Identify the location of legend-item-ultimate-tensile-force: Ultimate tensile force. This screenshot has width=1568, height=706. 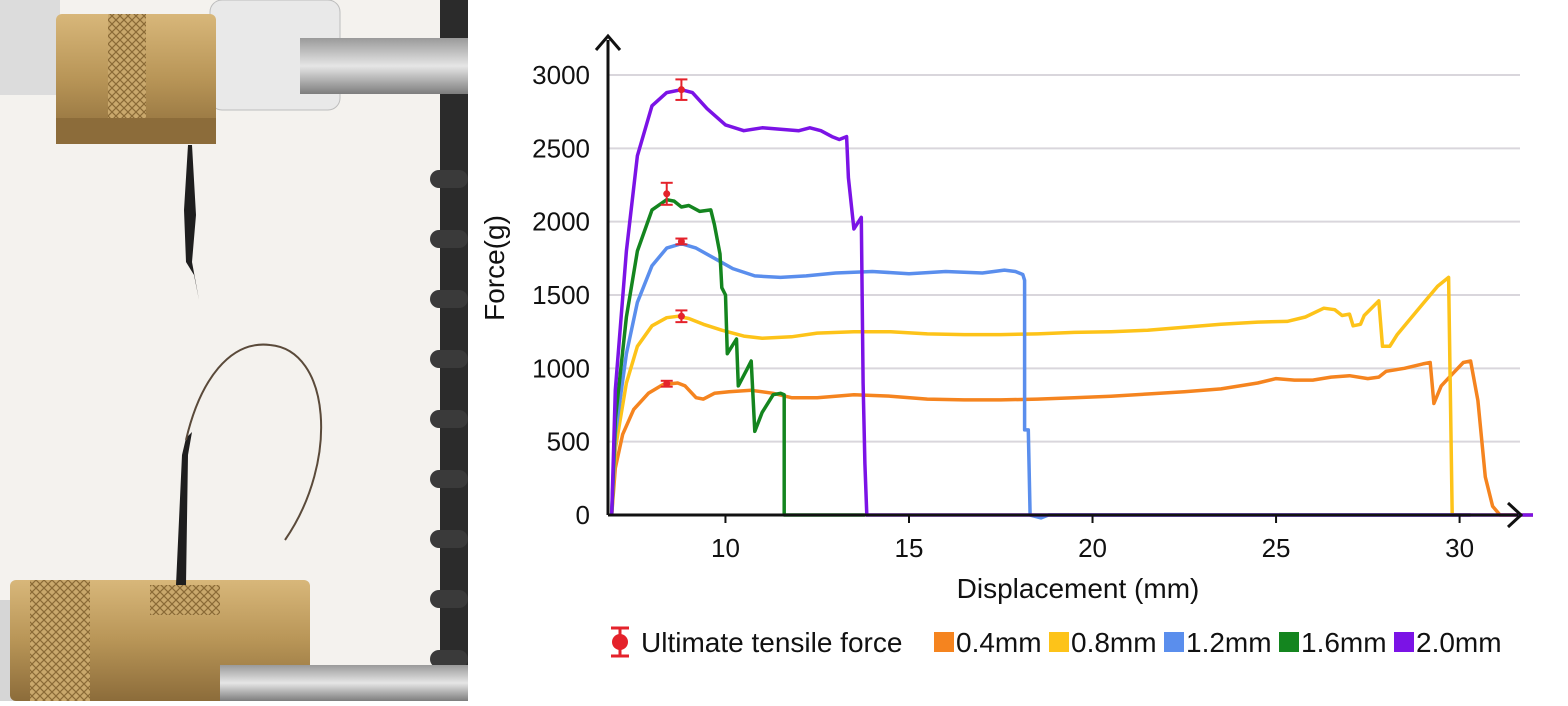
(756, 642).